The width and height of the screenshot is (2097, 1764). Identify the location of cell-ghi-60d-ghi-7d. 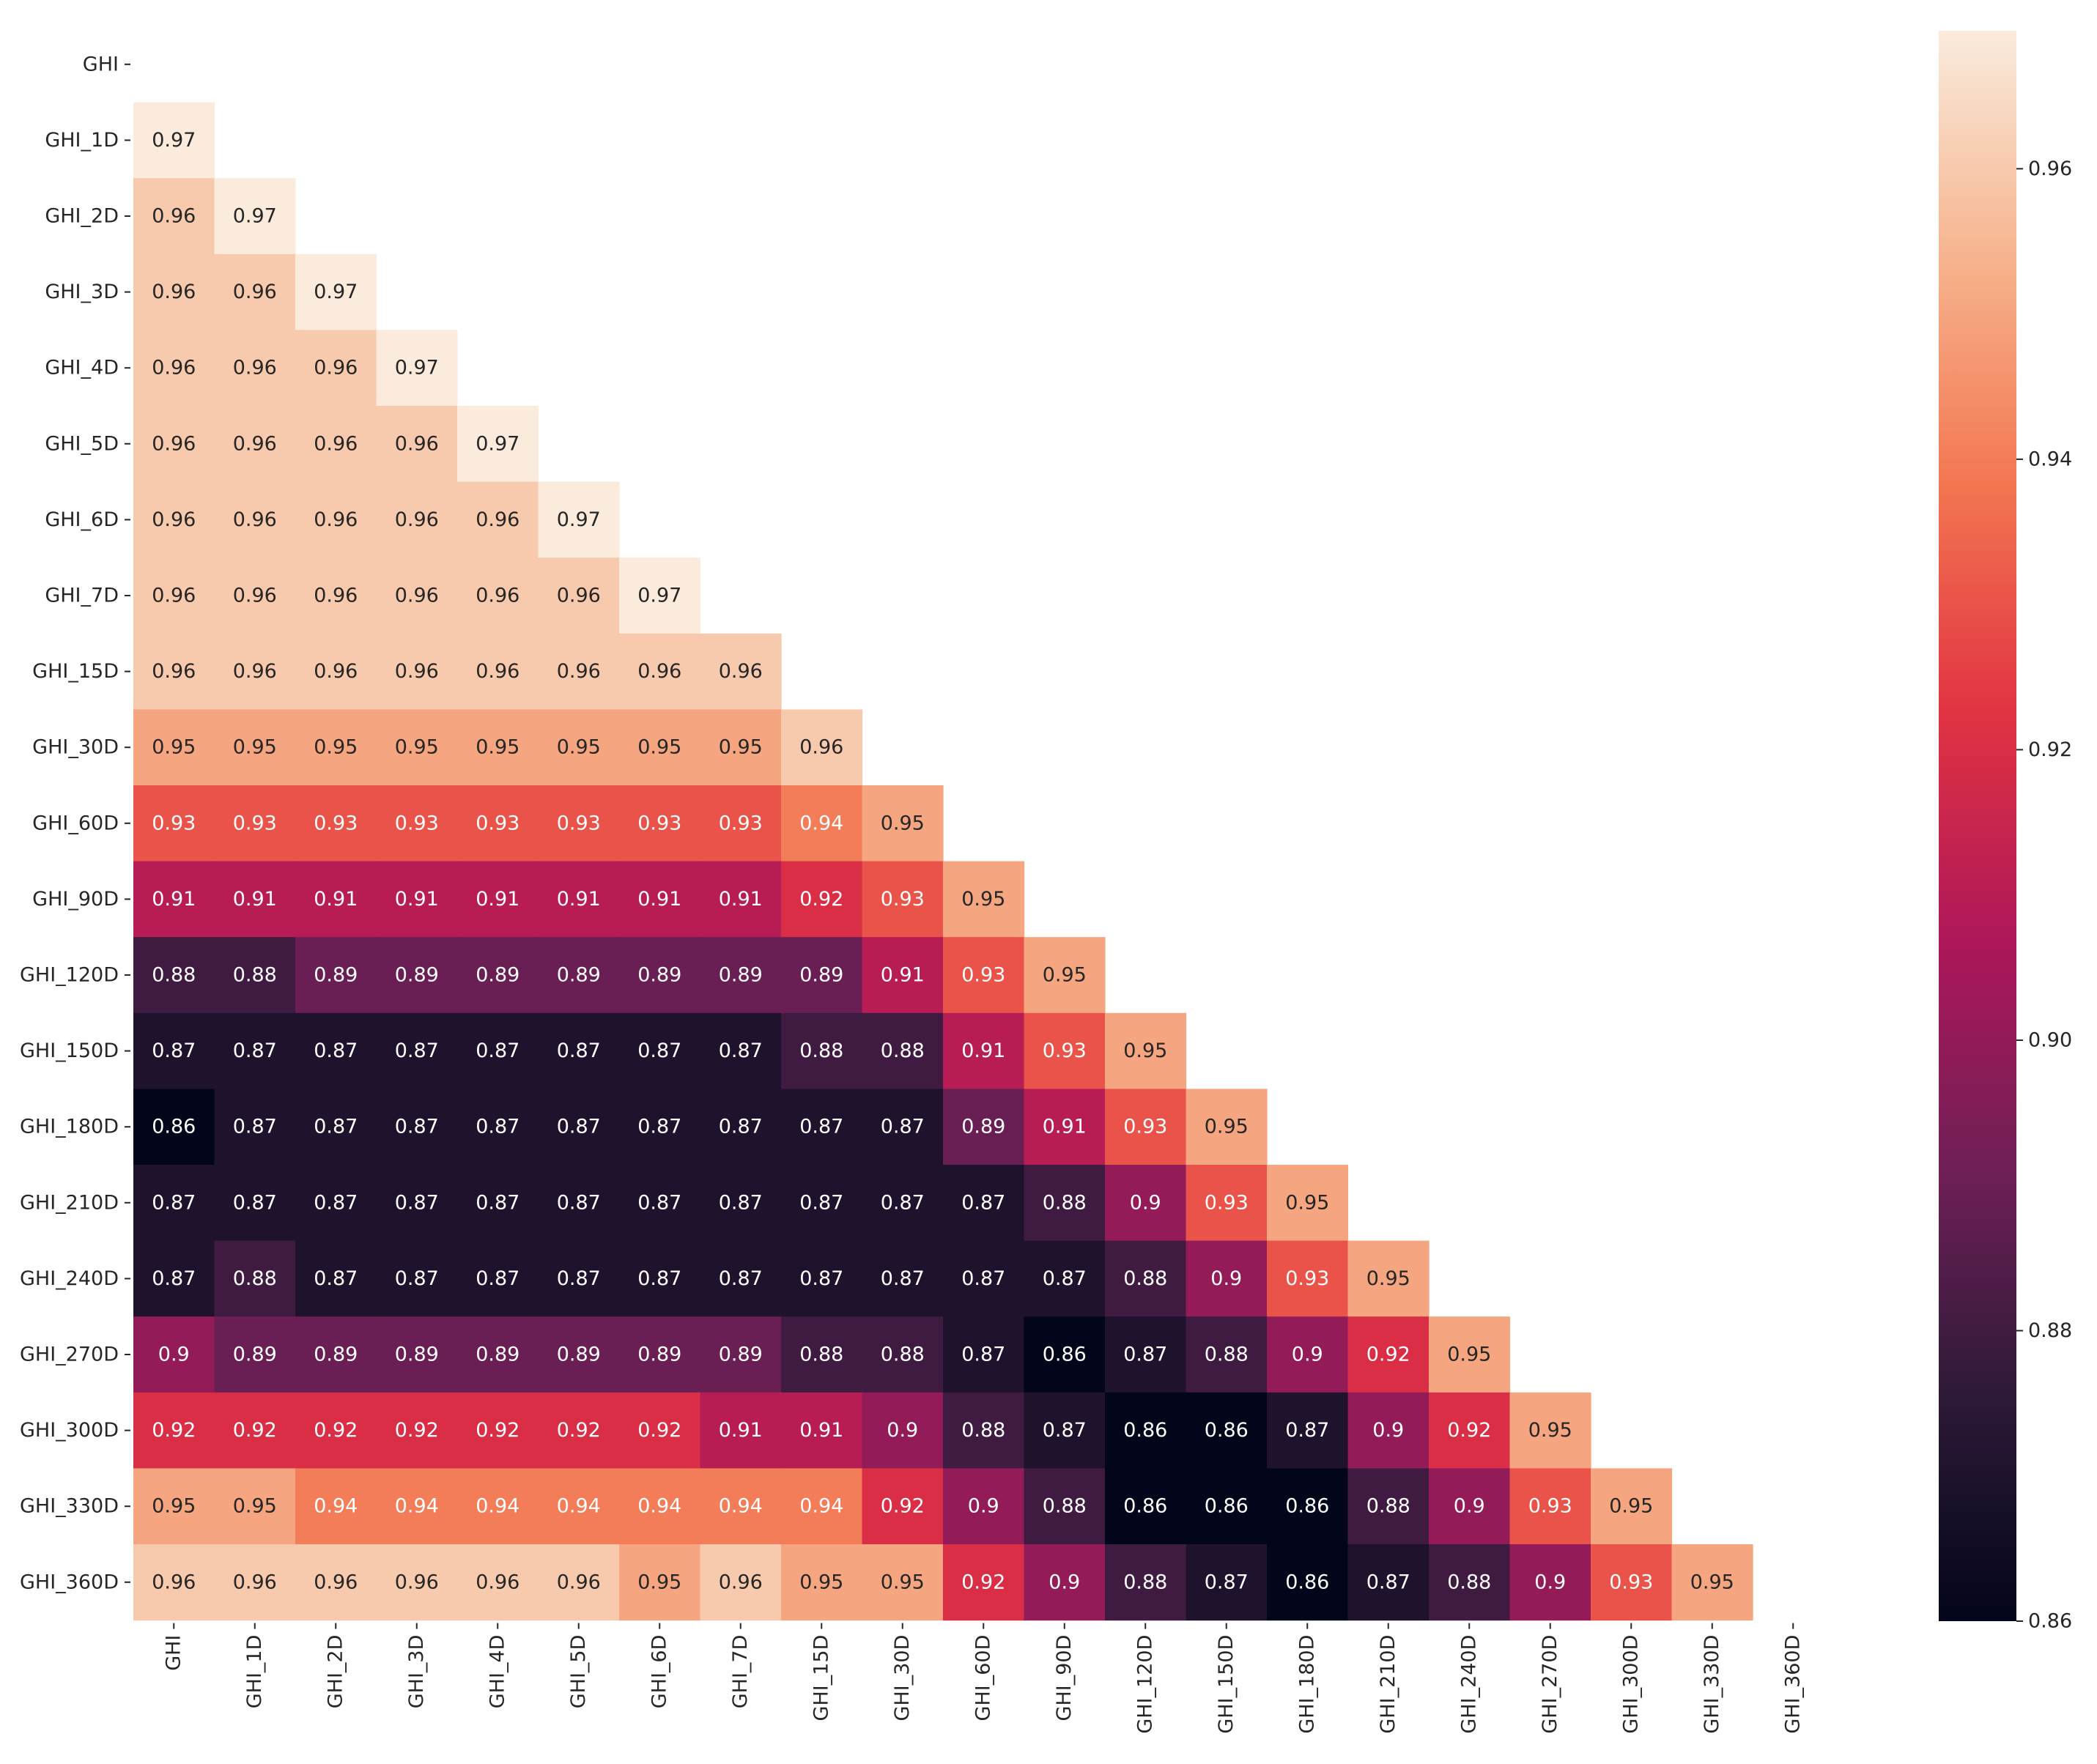
(741, 823).